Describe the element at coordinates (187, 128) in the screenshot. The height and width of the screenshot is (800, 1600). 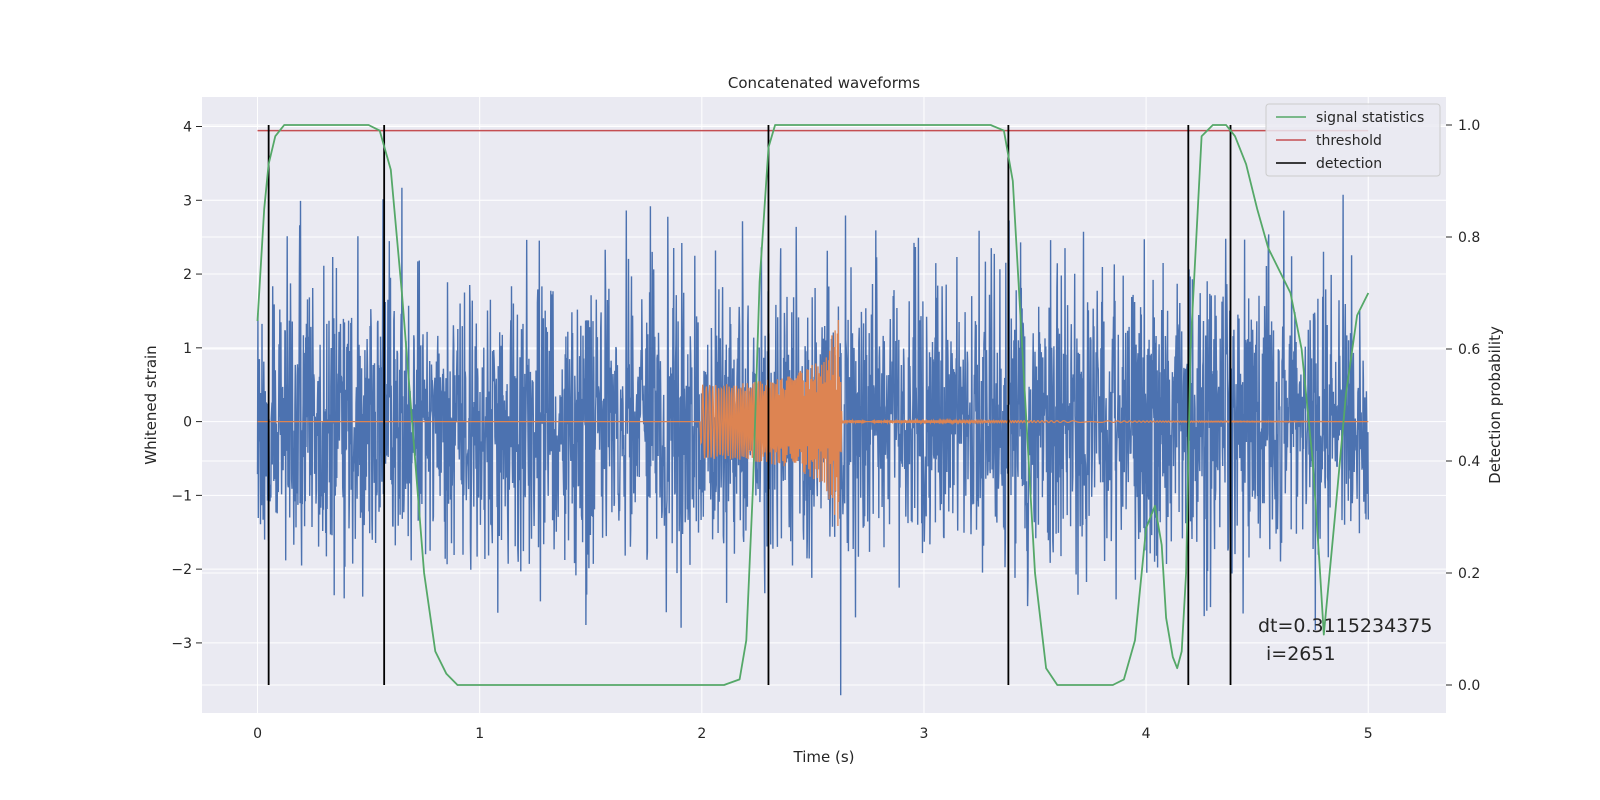
I see `y-tick-label: 4` at that location.